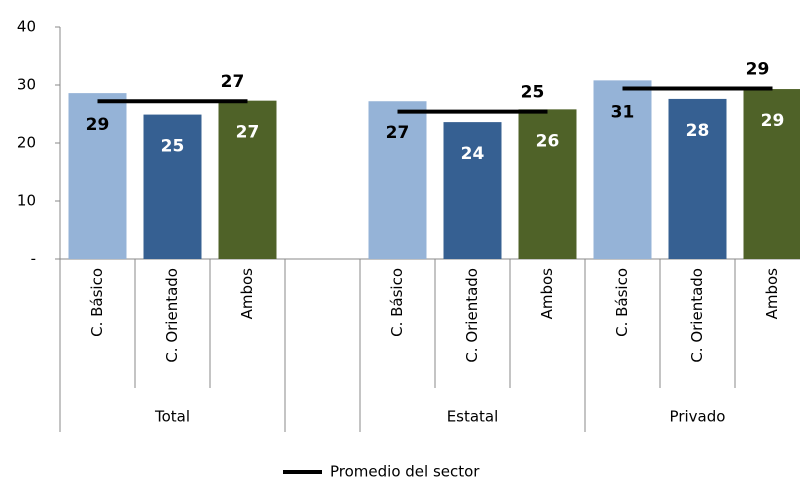 The height and width of the screenshot is (482, 800). I want to click on value-label: 26, so click(548, 141).